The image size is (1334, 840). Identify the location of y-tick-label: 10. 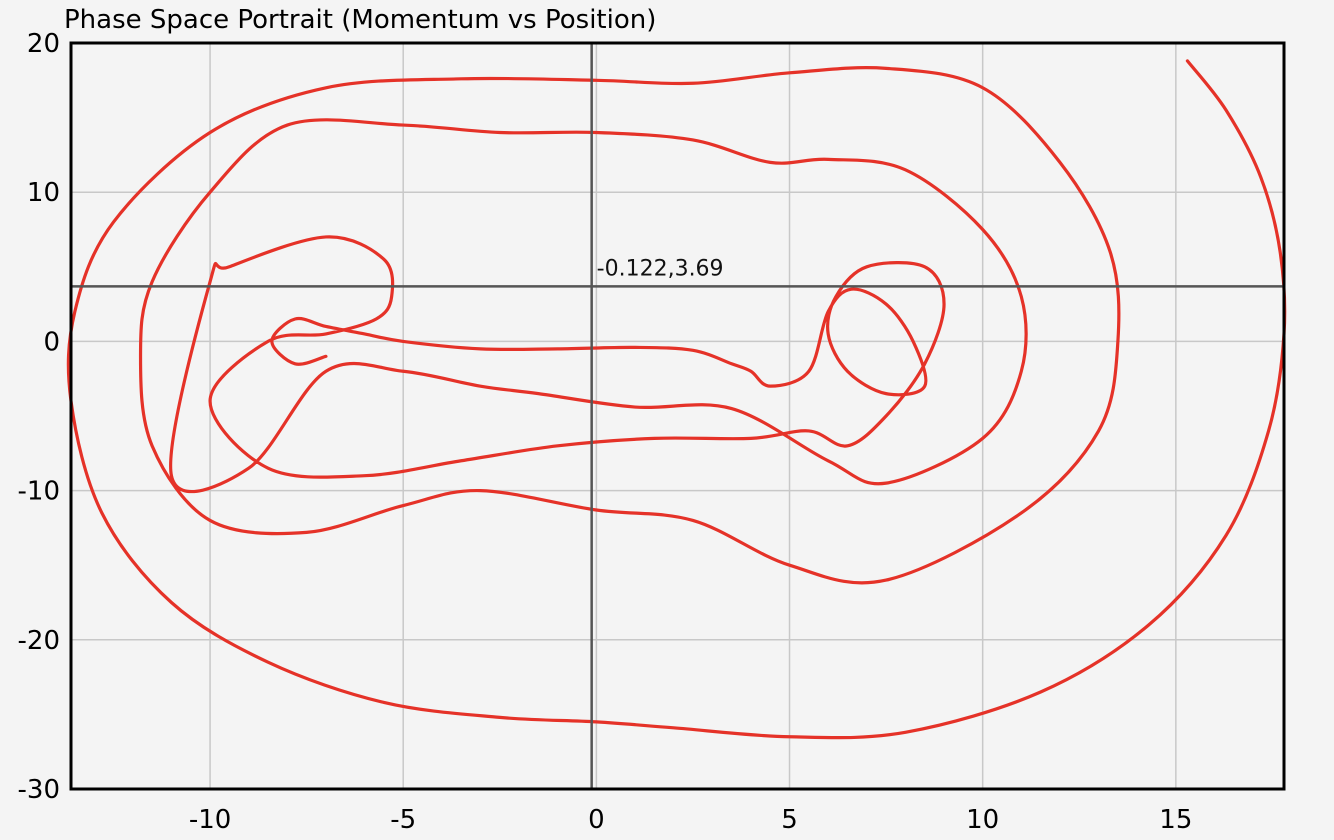
(43, 193).